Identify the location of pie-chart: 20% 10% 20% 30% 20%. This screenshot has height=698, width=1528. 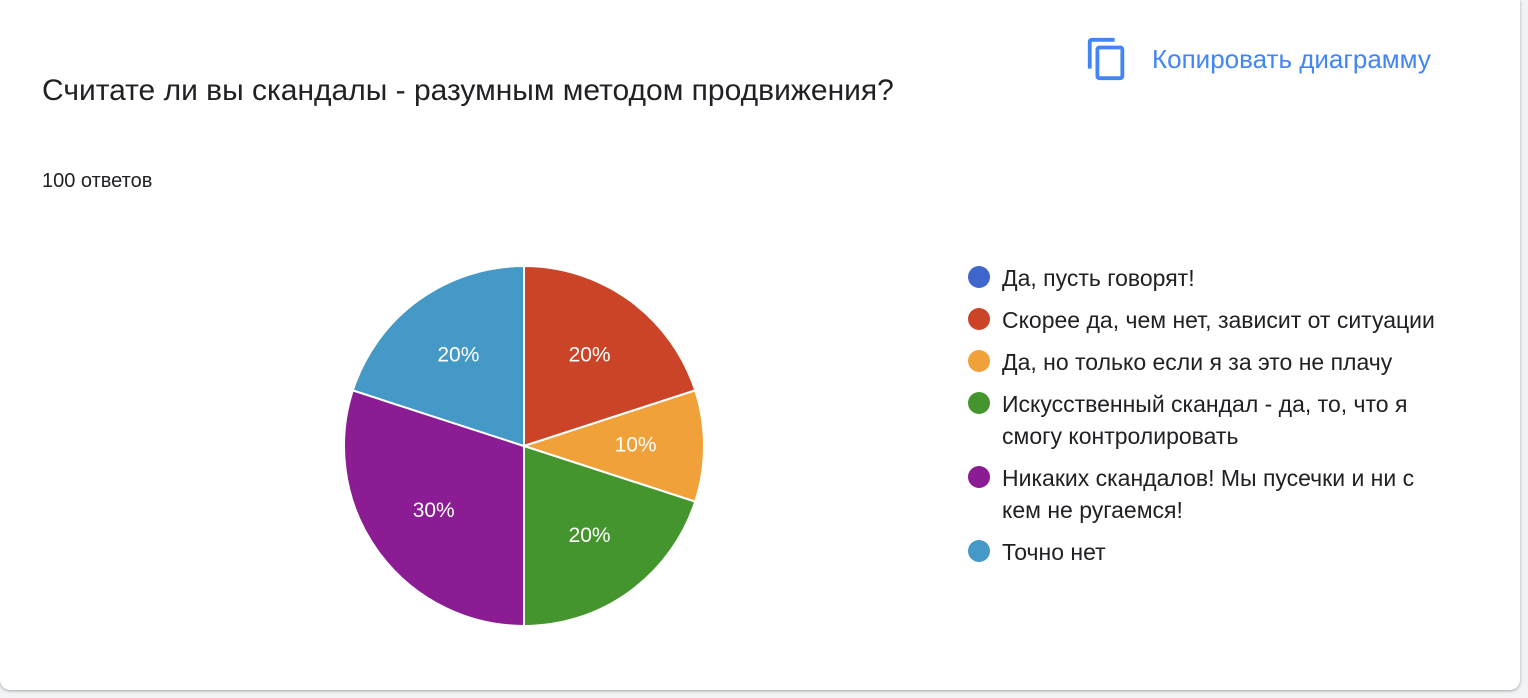
(524, 446).